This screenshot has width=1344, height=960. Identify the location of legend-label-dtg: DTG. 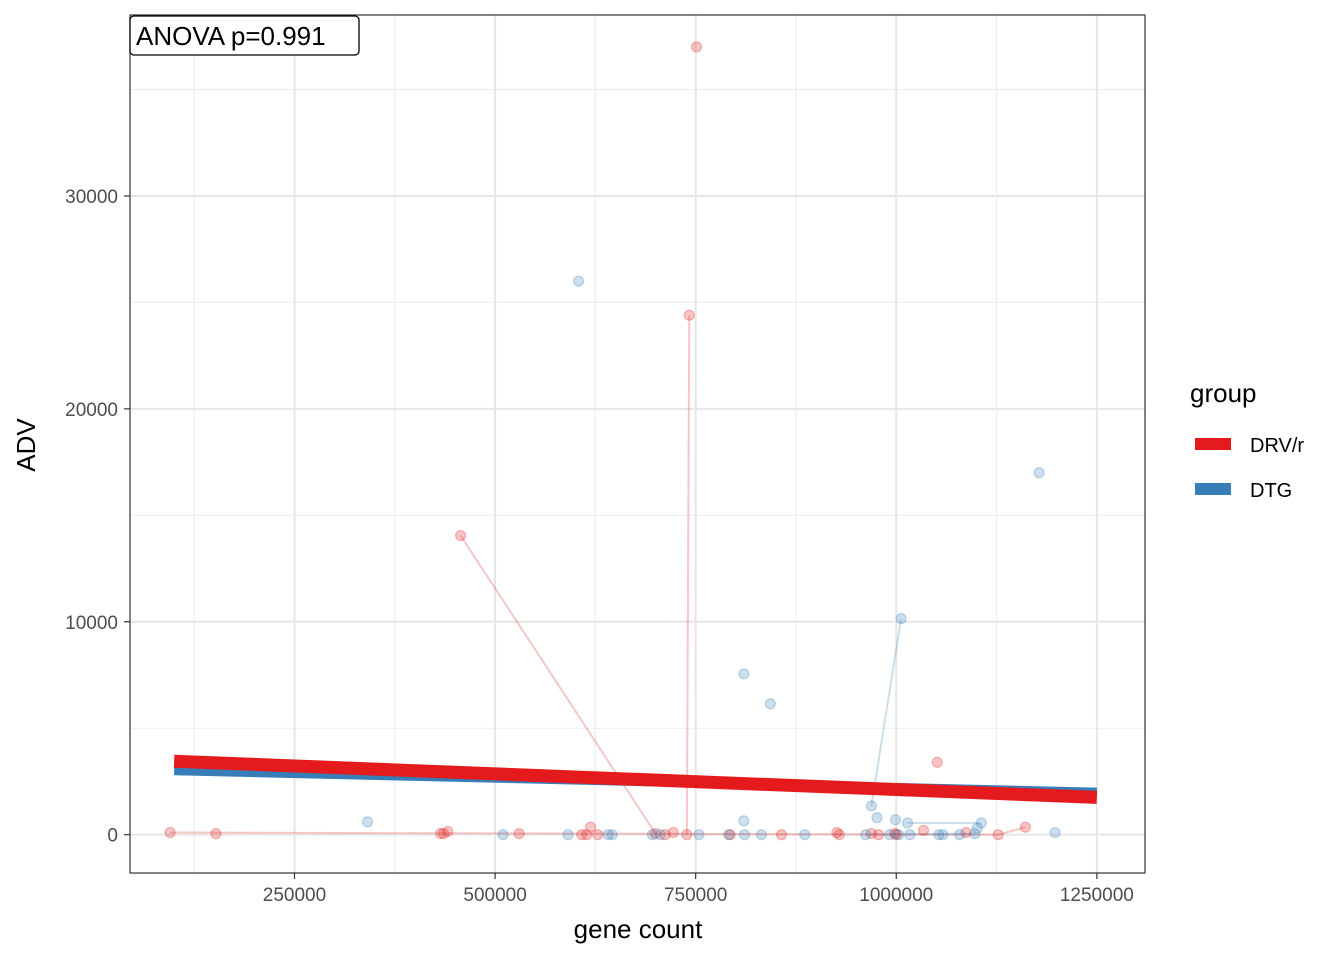
(1271, 491).